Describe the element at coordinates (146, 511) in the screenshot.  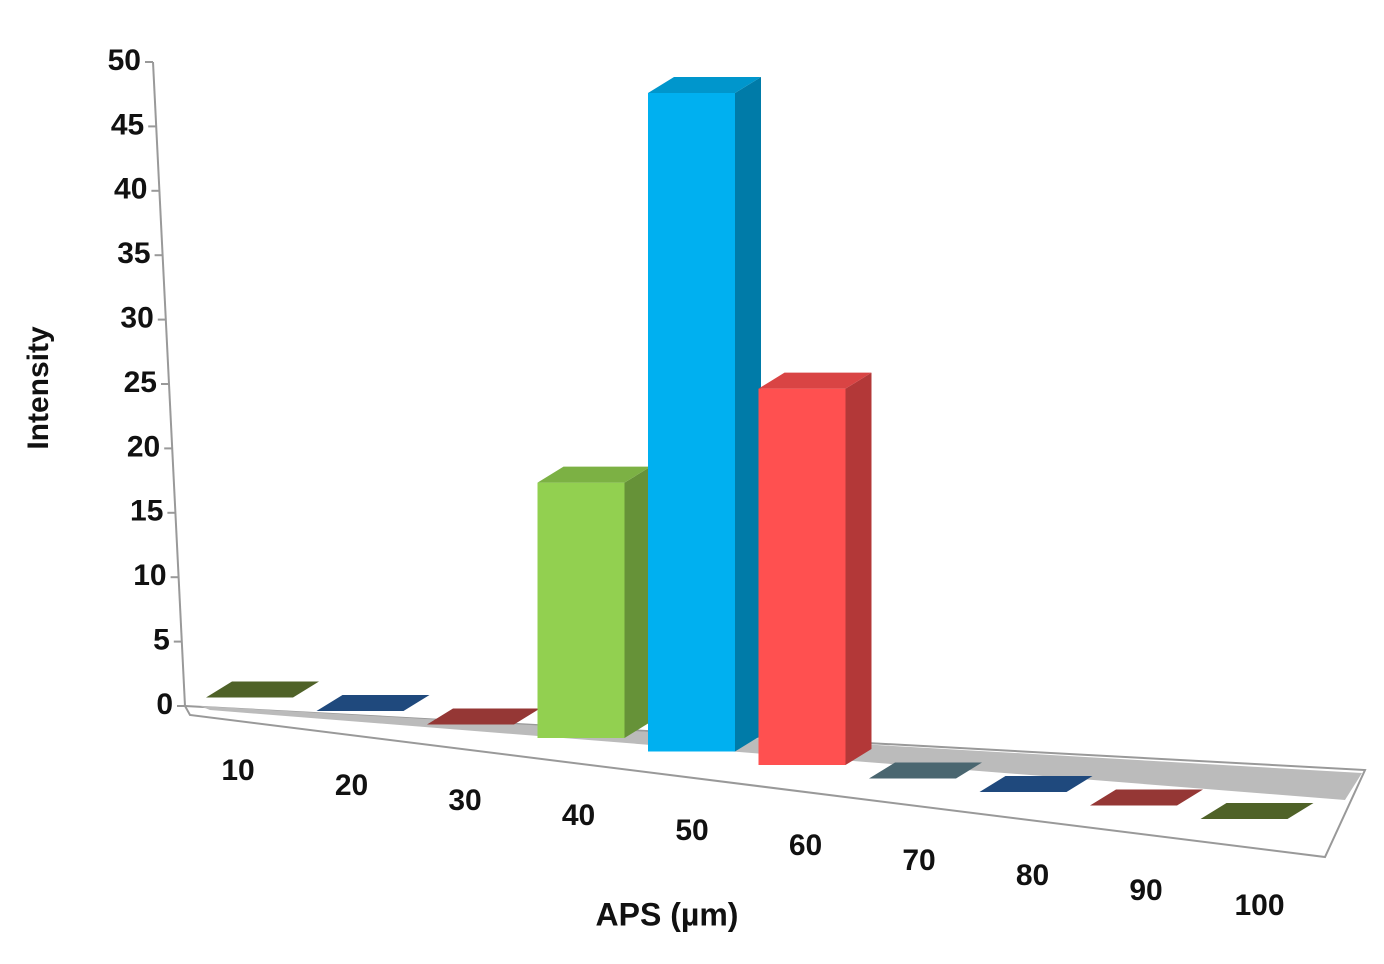
I see `y-tick-label: 15` at that location.